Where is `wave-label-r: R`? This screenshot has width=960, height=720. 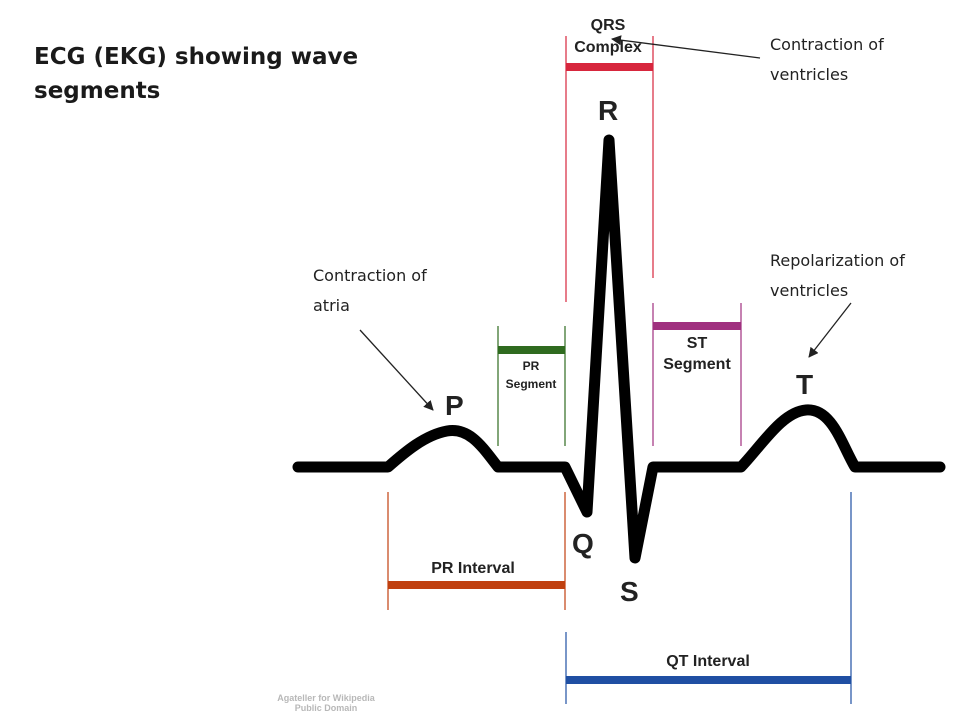
wave-label-r: R is located at coordinates (608, 110).